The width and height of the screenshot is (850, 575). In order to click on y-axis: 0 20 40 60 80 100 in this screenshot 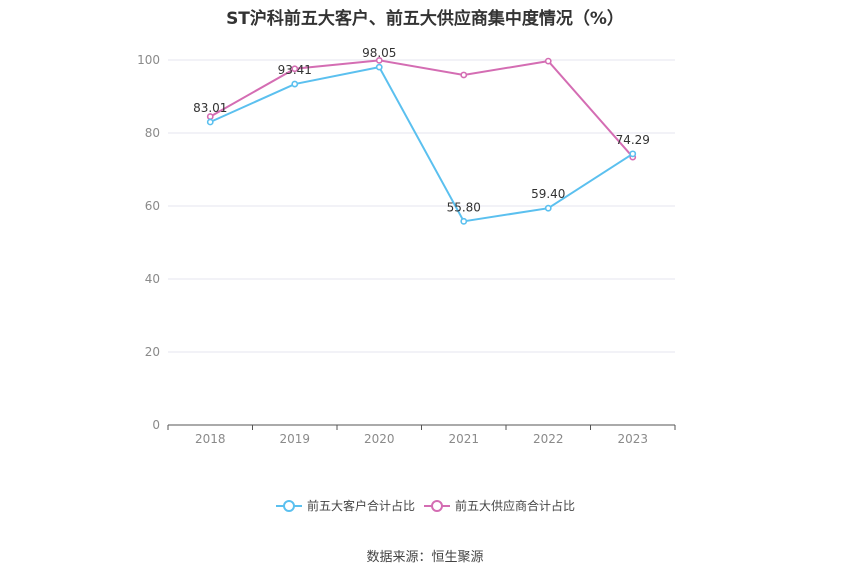, I will do `click(148, 242)`.